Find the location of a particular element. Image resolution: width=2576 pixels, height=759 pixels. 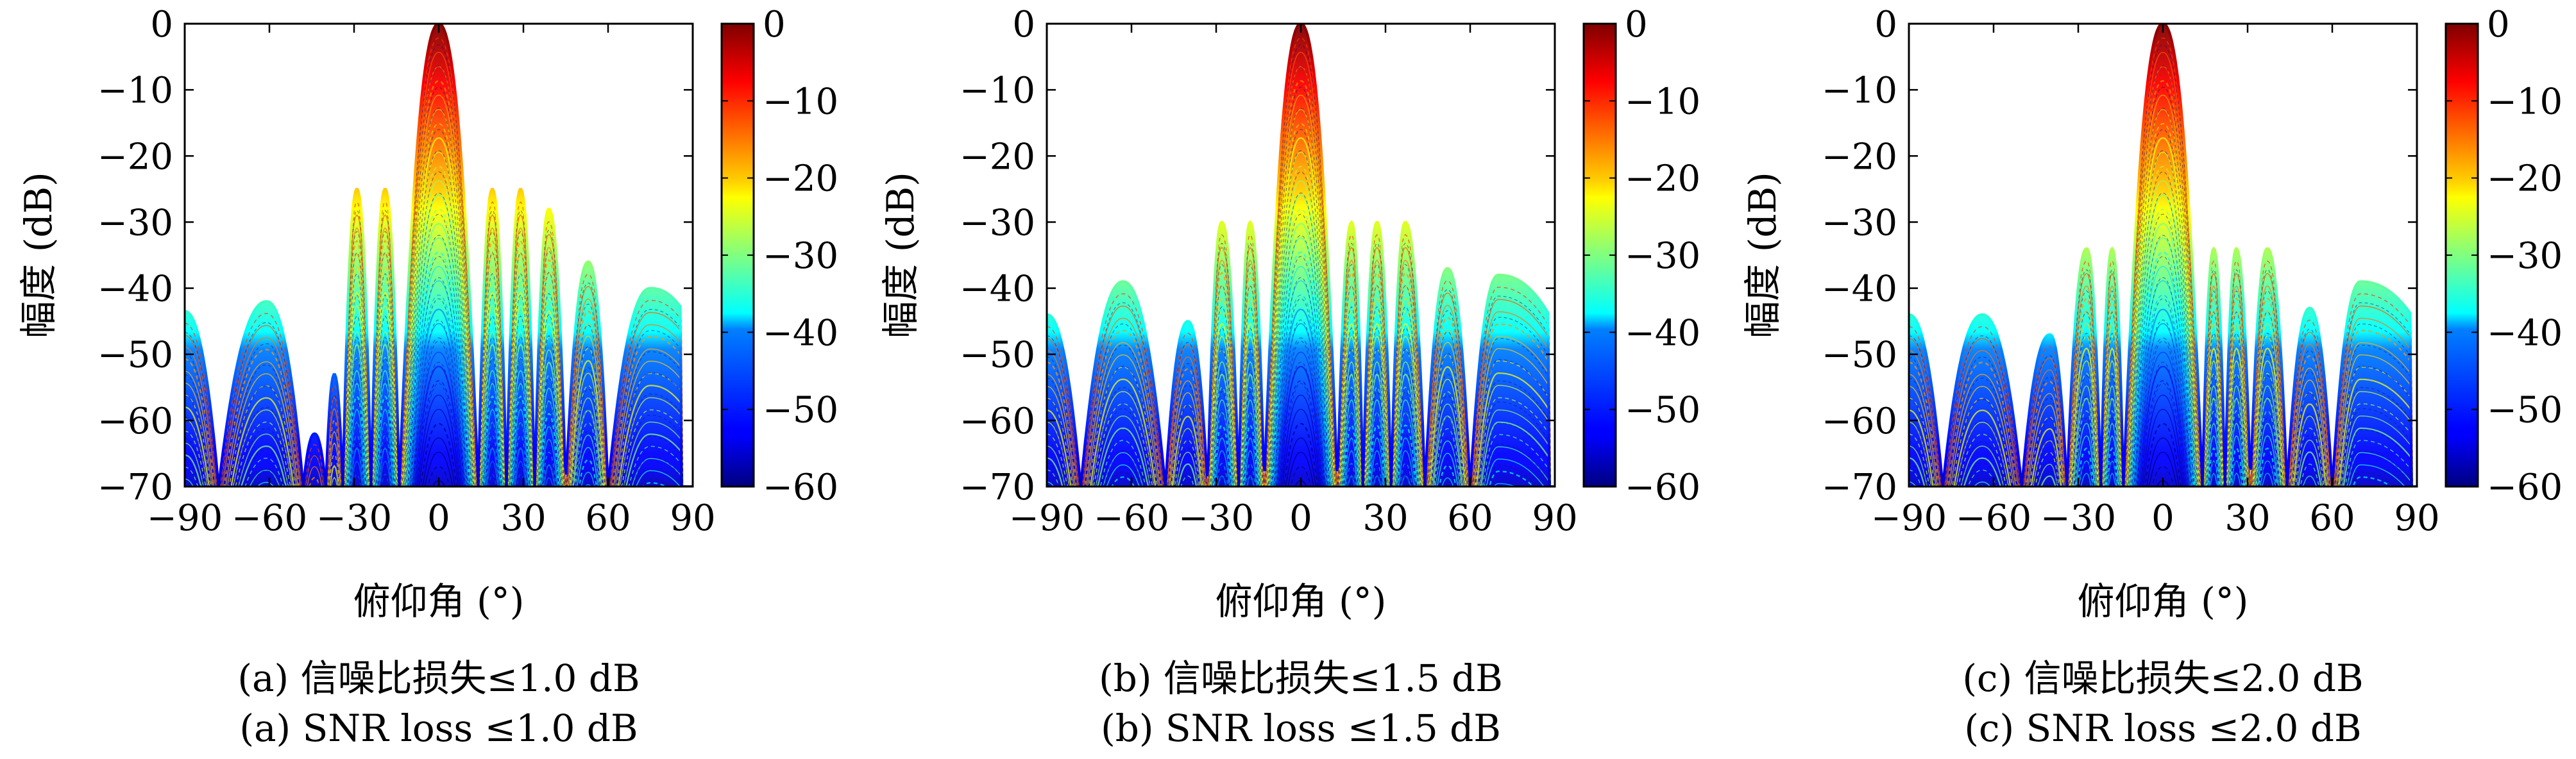

x-tick-label: −90 is located at coordinates (1909, 518).